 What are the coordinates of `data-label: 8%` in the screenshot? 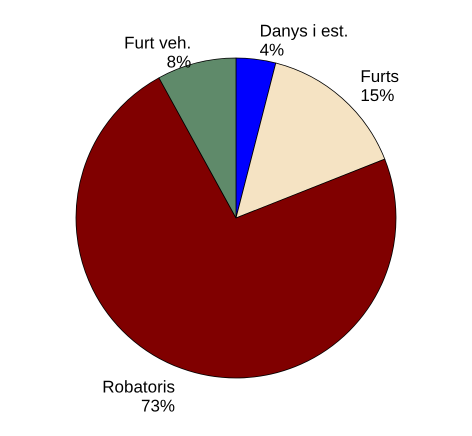 It's located at (179, 62).